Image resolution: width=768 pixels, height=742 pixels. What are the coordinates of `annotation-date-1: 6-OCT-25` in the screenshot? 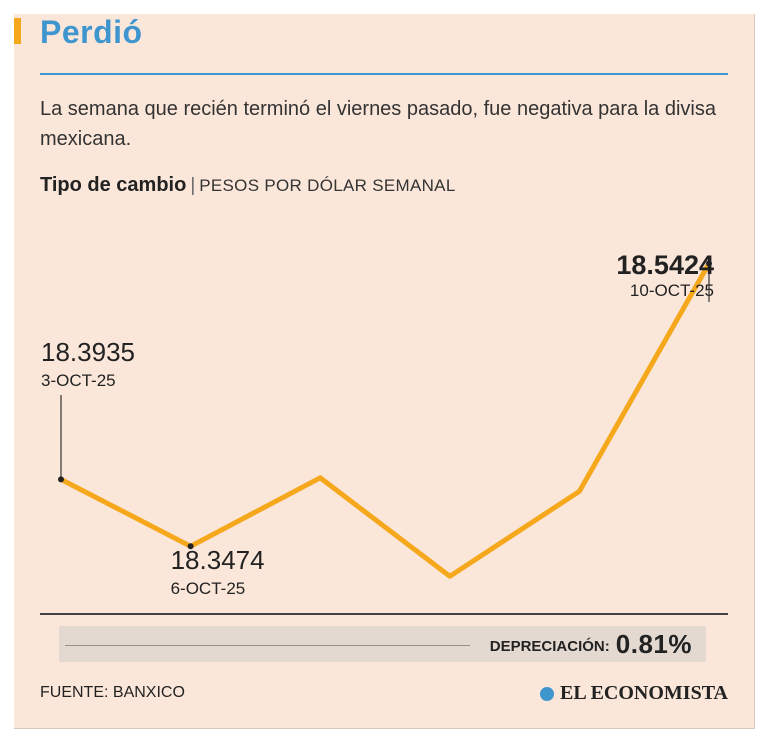 It's located at (208, 588).